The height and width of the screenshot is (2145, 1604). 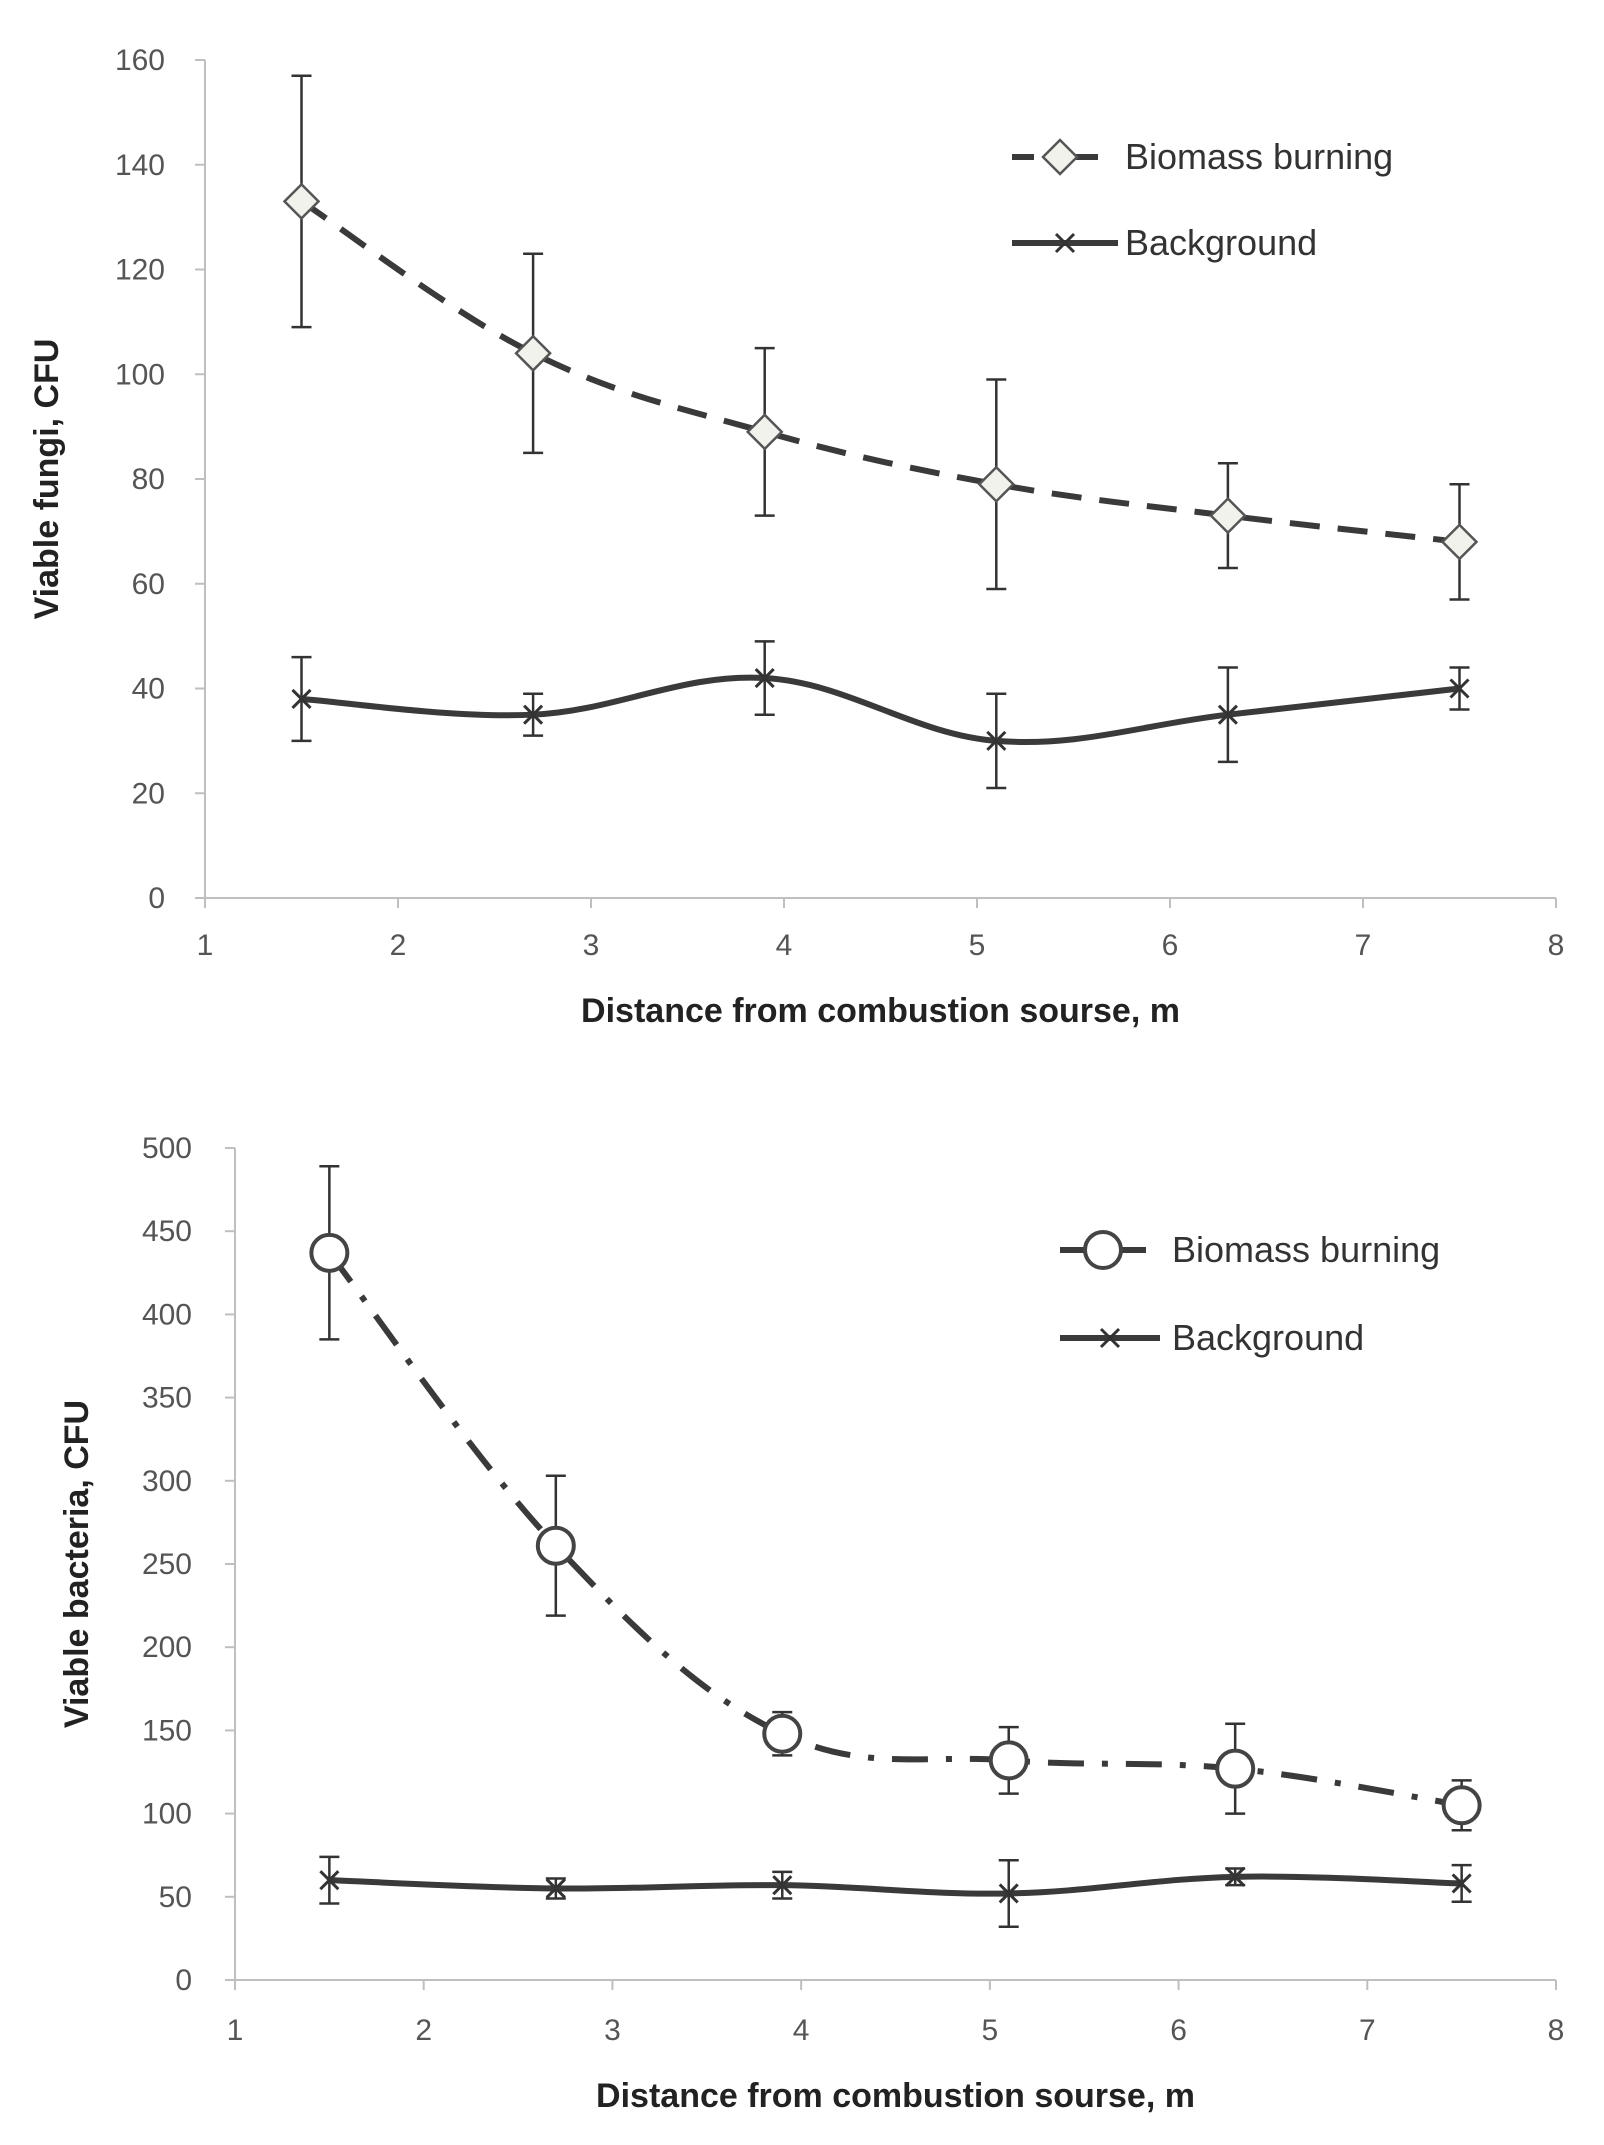 What do you see at coordinates (167, 1148) in the screenshot?
I see `y-tick-label: 500` at bounding box center [167, 1148].